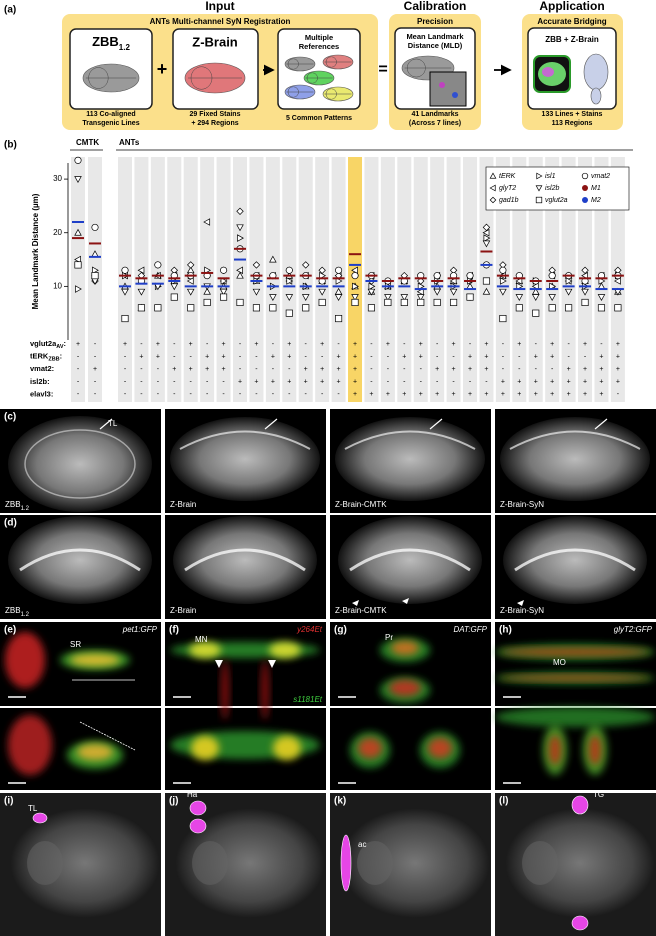  Describe the element at coordinates (245, 440) in the screenshot. I see `brain-arc` at that location.